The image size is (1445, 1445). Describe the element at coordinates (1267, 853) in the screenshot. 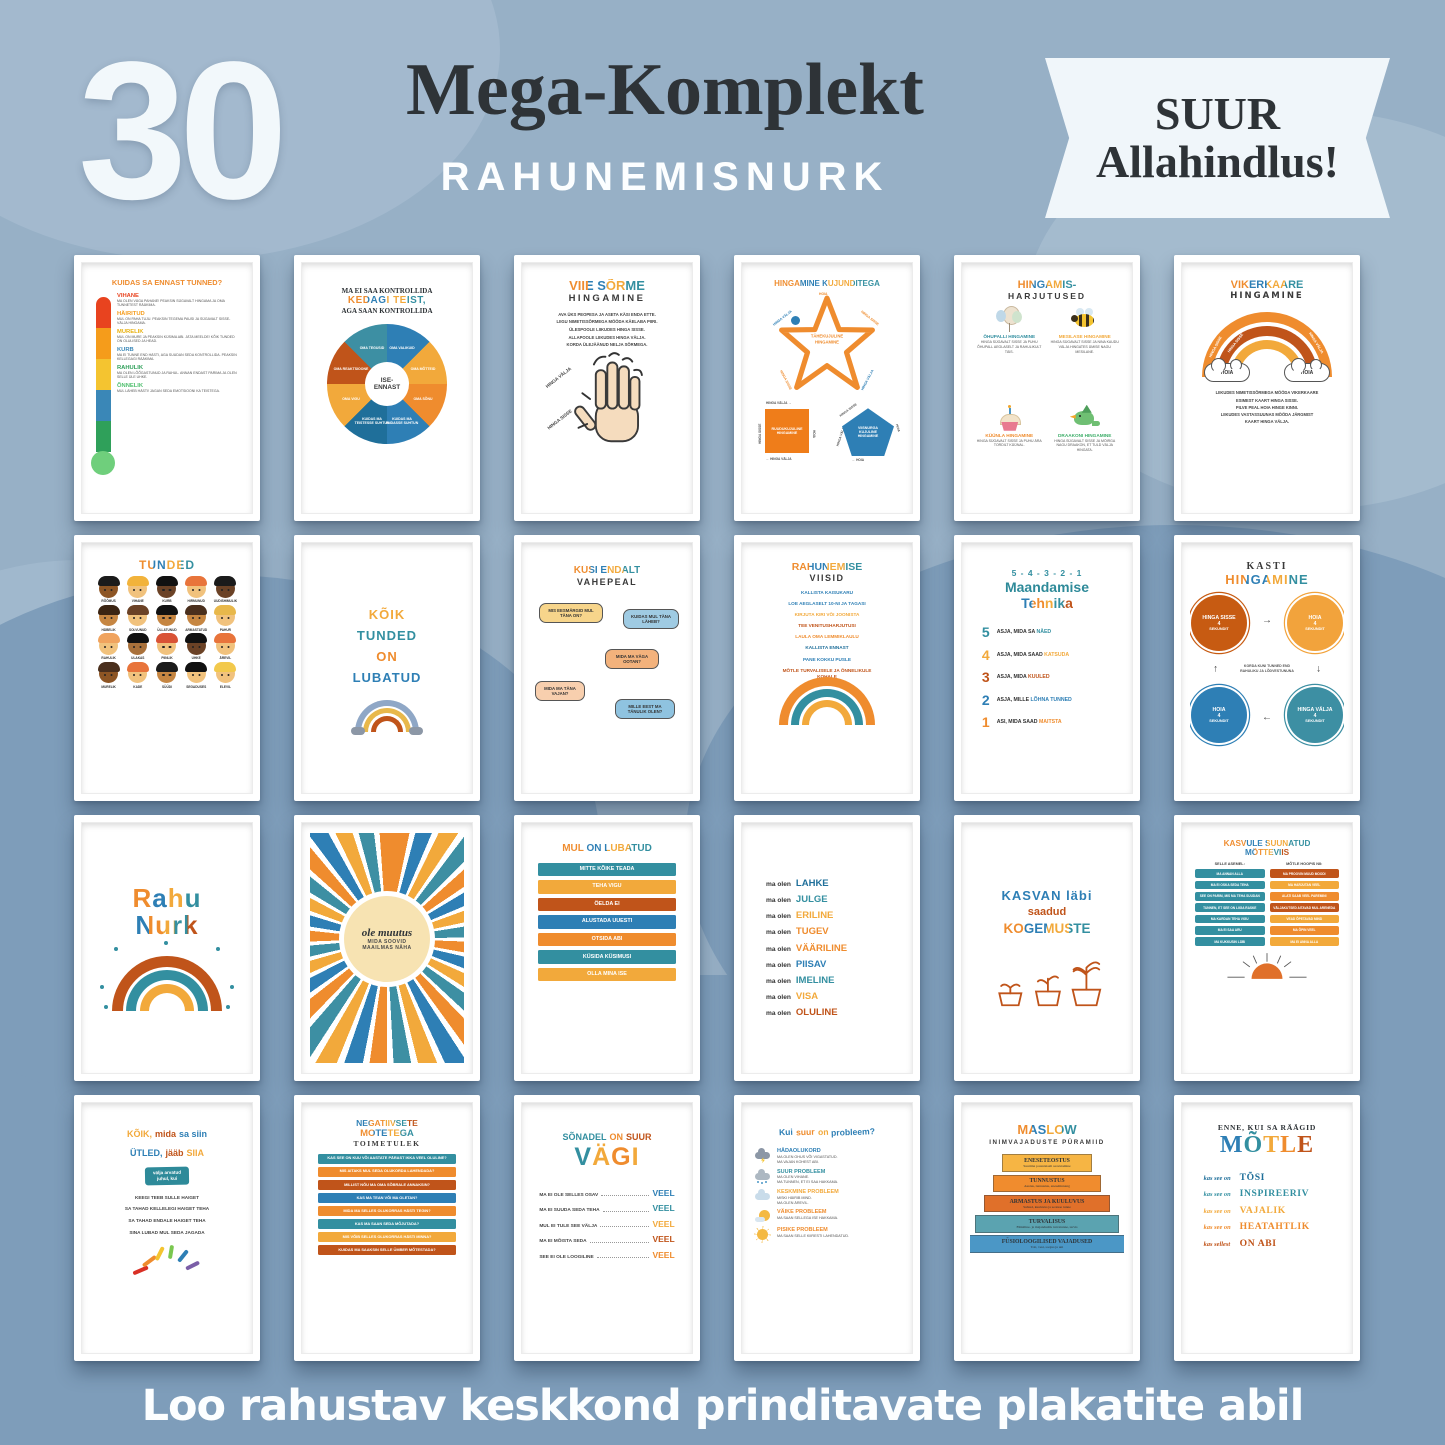

I see `poster-title-line: MÕTTEVIIS` at that location.